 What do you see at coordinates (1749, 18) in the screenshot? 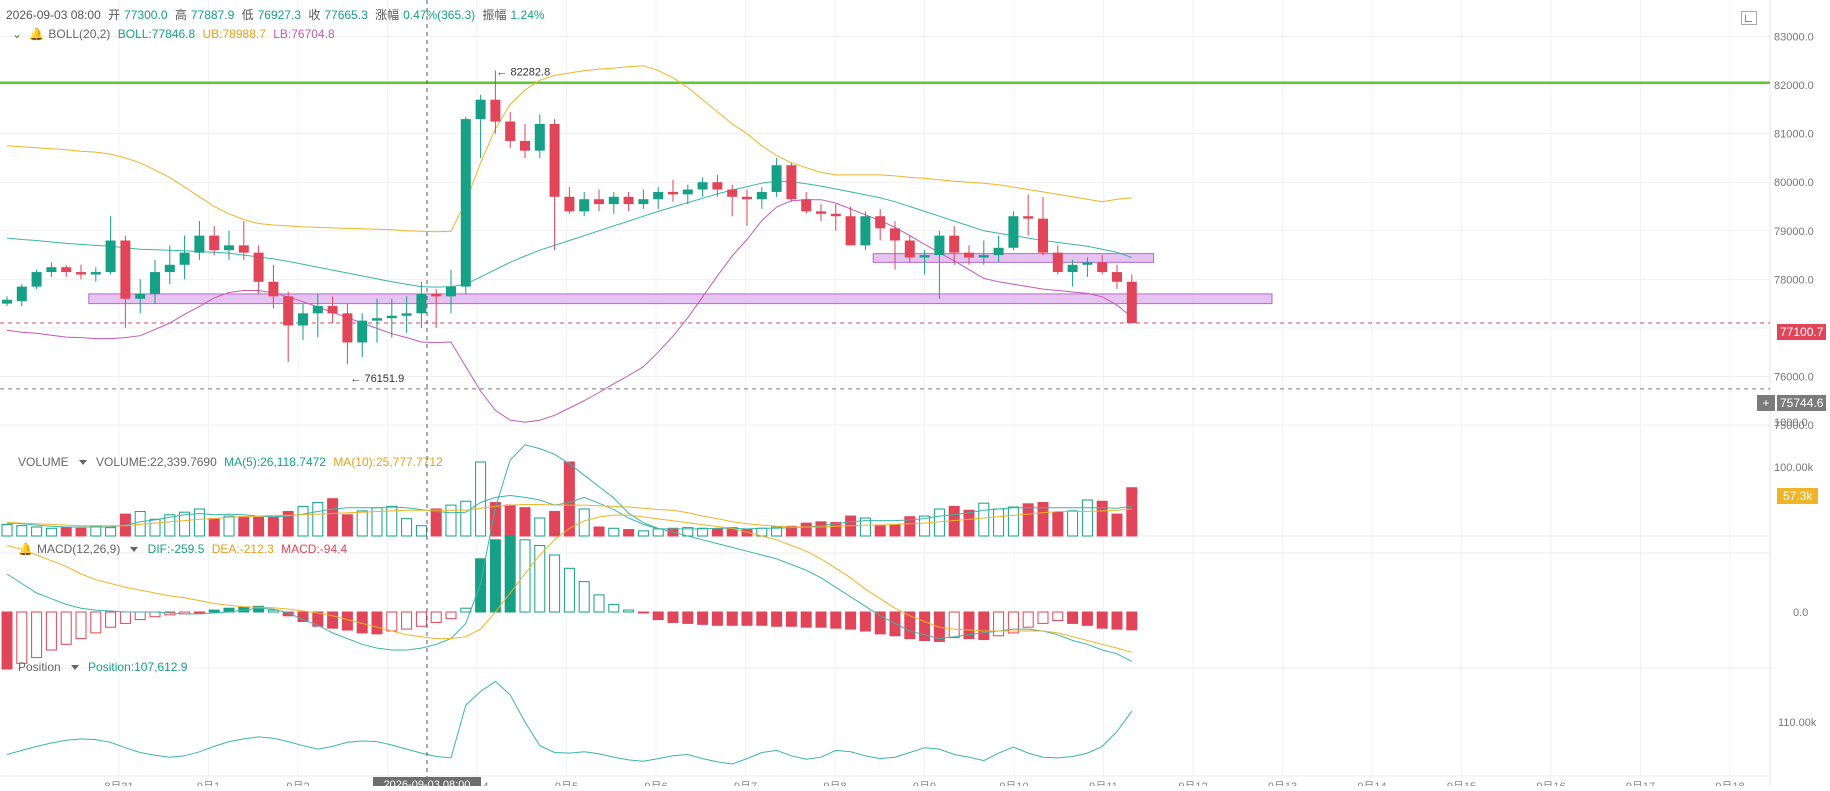
I see `expand-icon` at bounding box center [1749, 18].